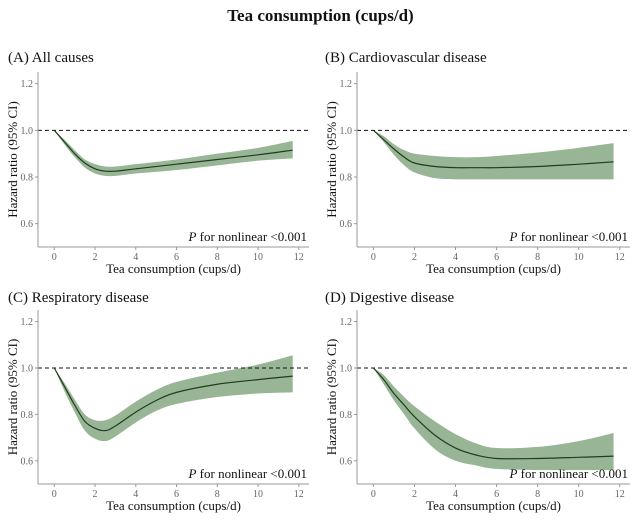 The image size is (641, 521). What do you see at coordinates (78, 298) in the screenshot?
I see `panel-title: (C) Respiratory disease` at bounding box center [78, 298].